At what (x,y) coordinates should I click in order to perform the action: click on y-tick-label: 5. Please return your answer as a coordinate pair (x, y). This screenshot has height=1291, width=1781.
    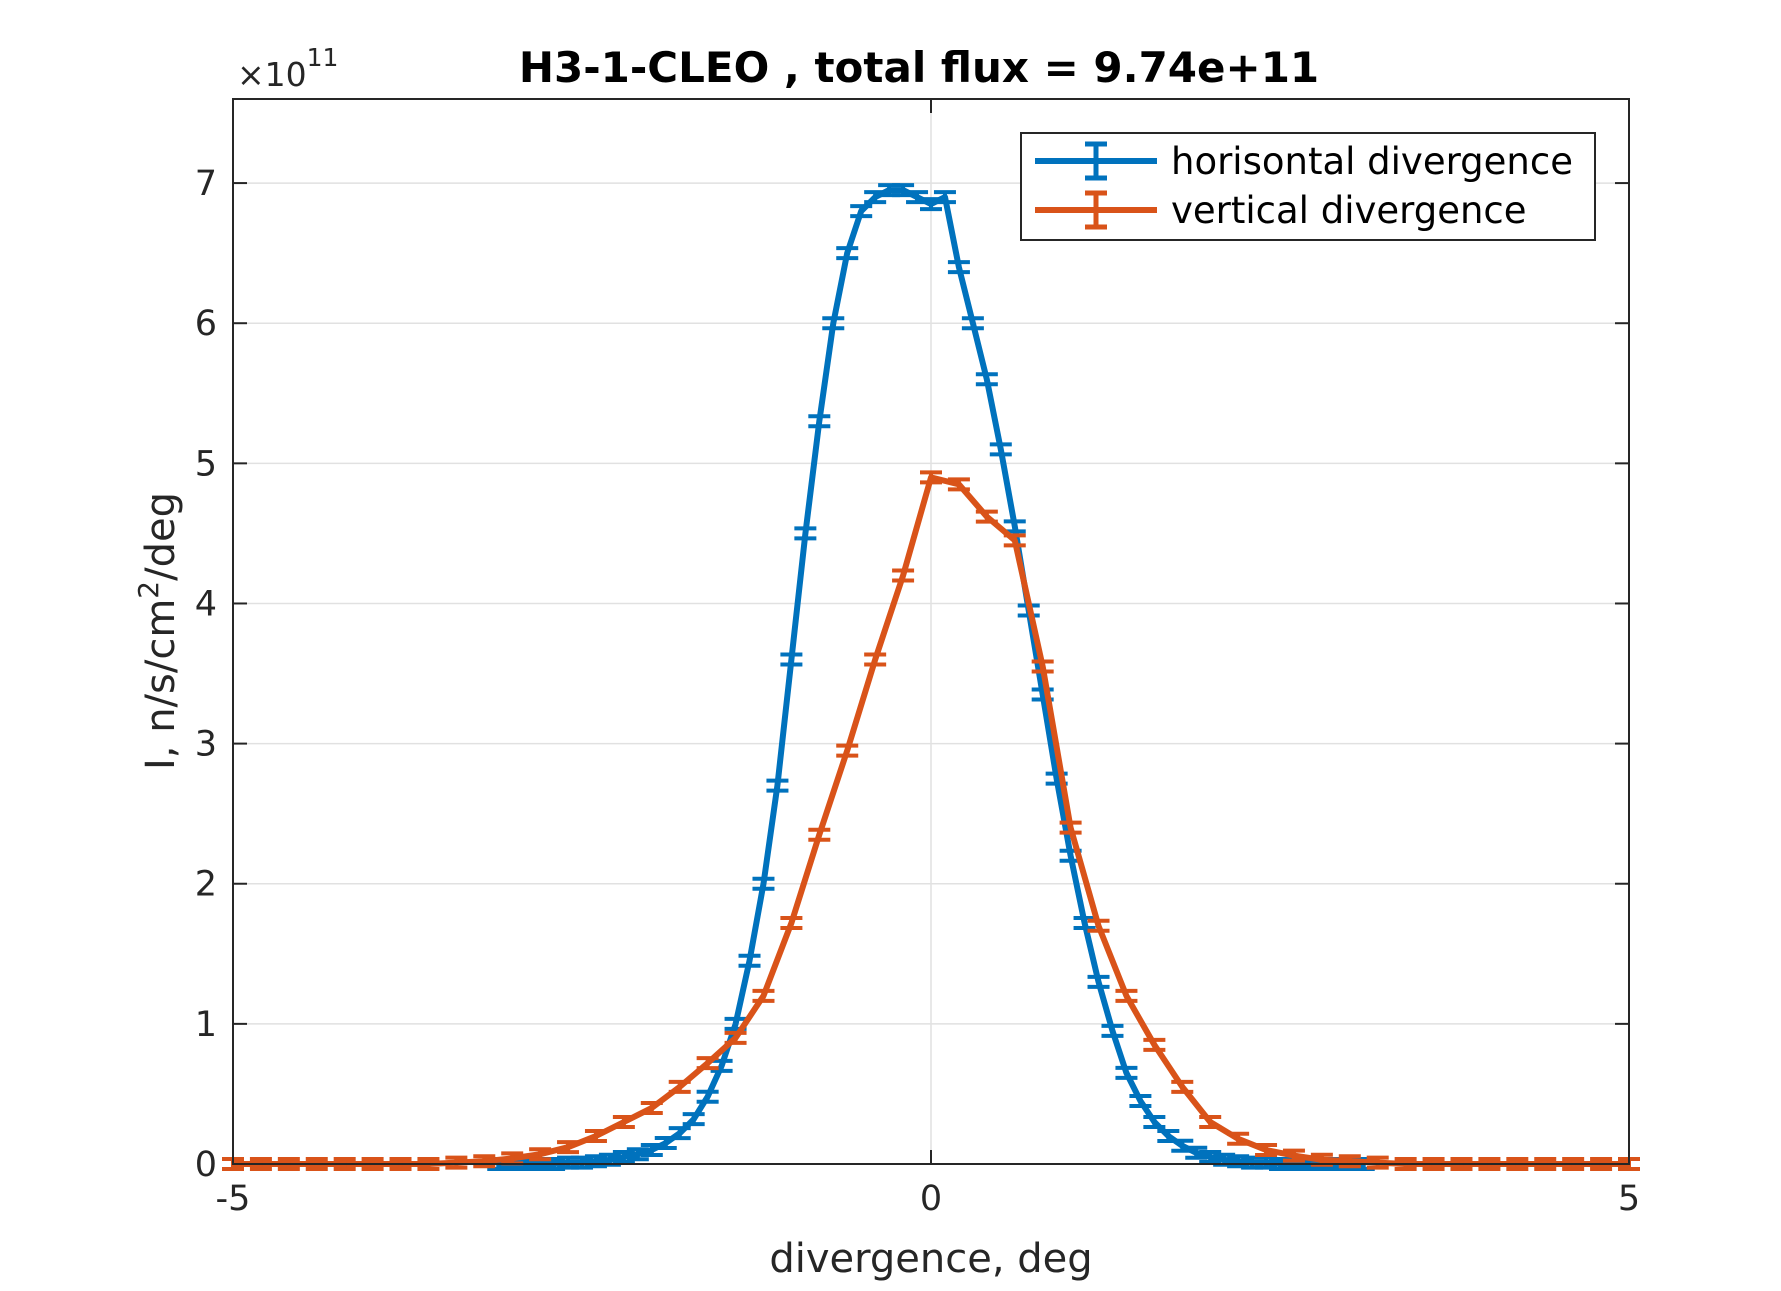
    Looking at the image, I should click on (206, 464).